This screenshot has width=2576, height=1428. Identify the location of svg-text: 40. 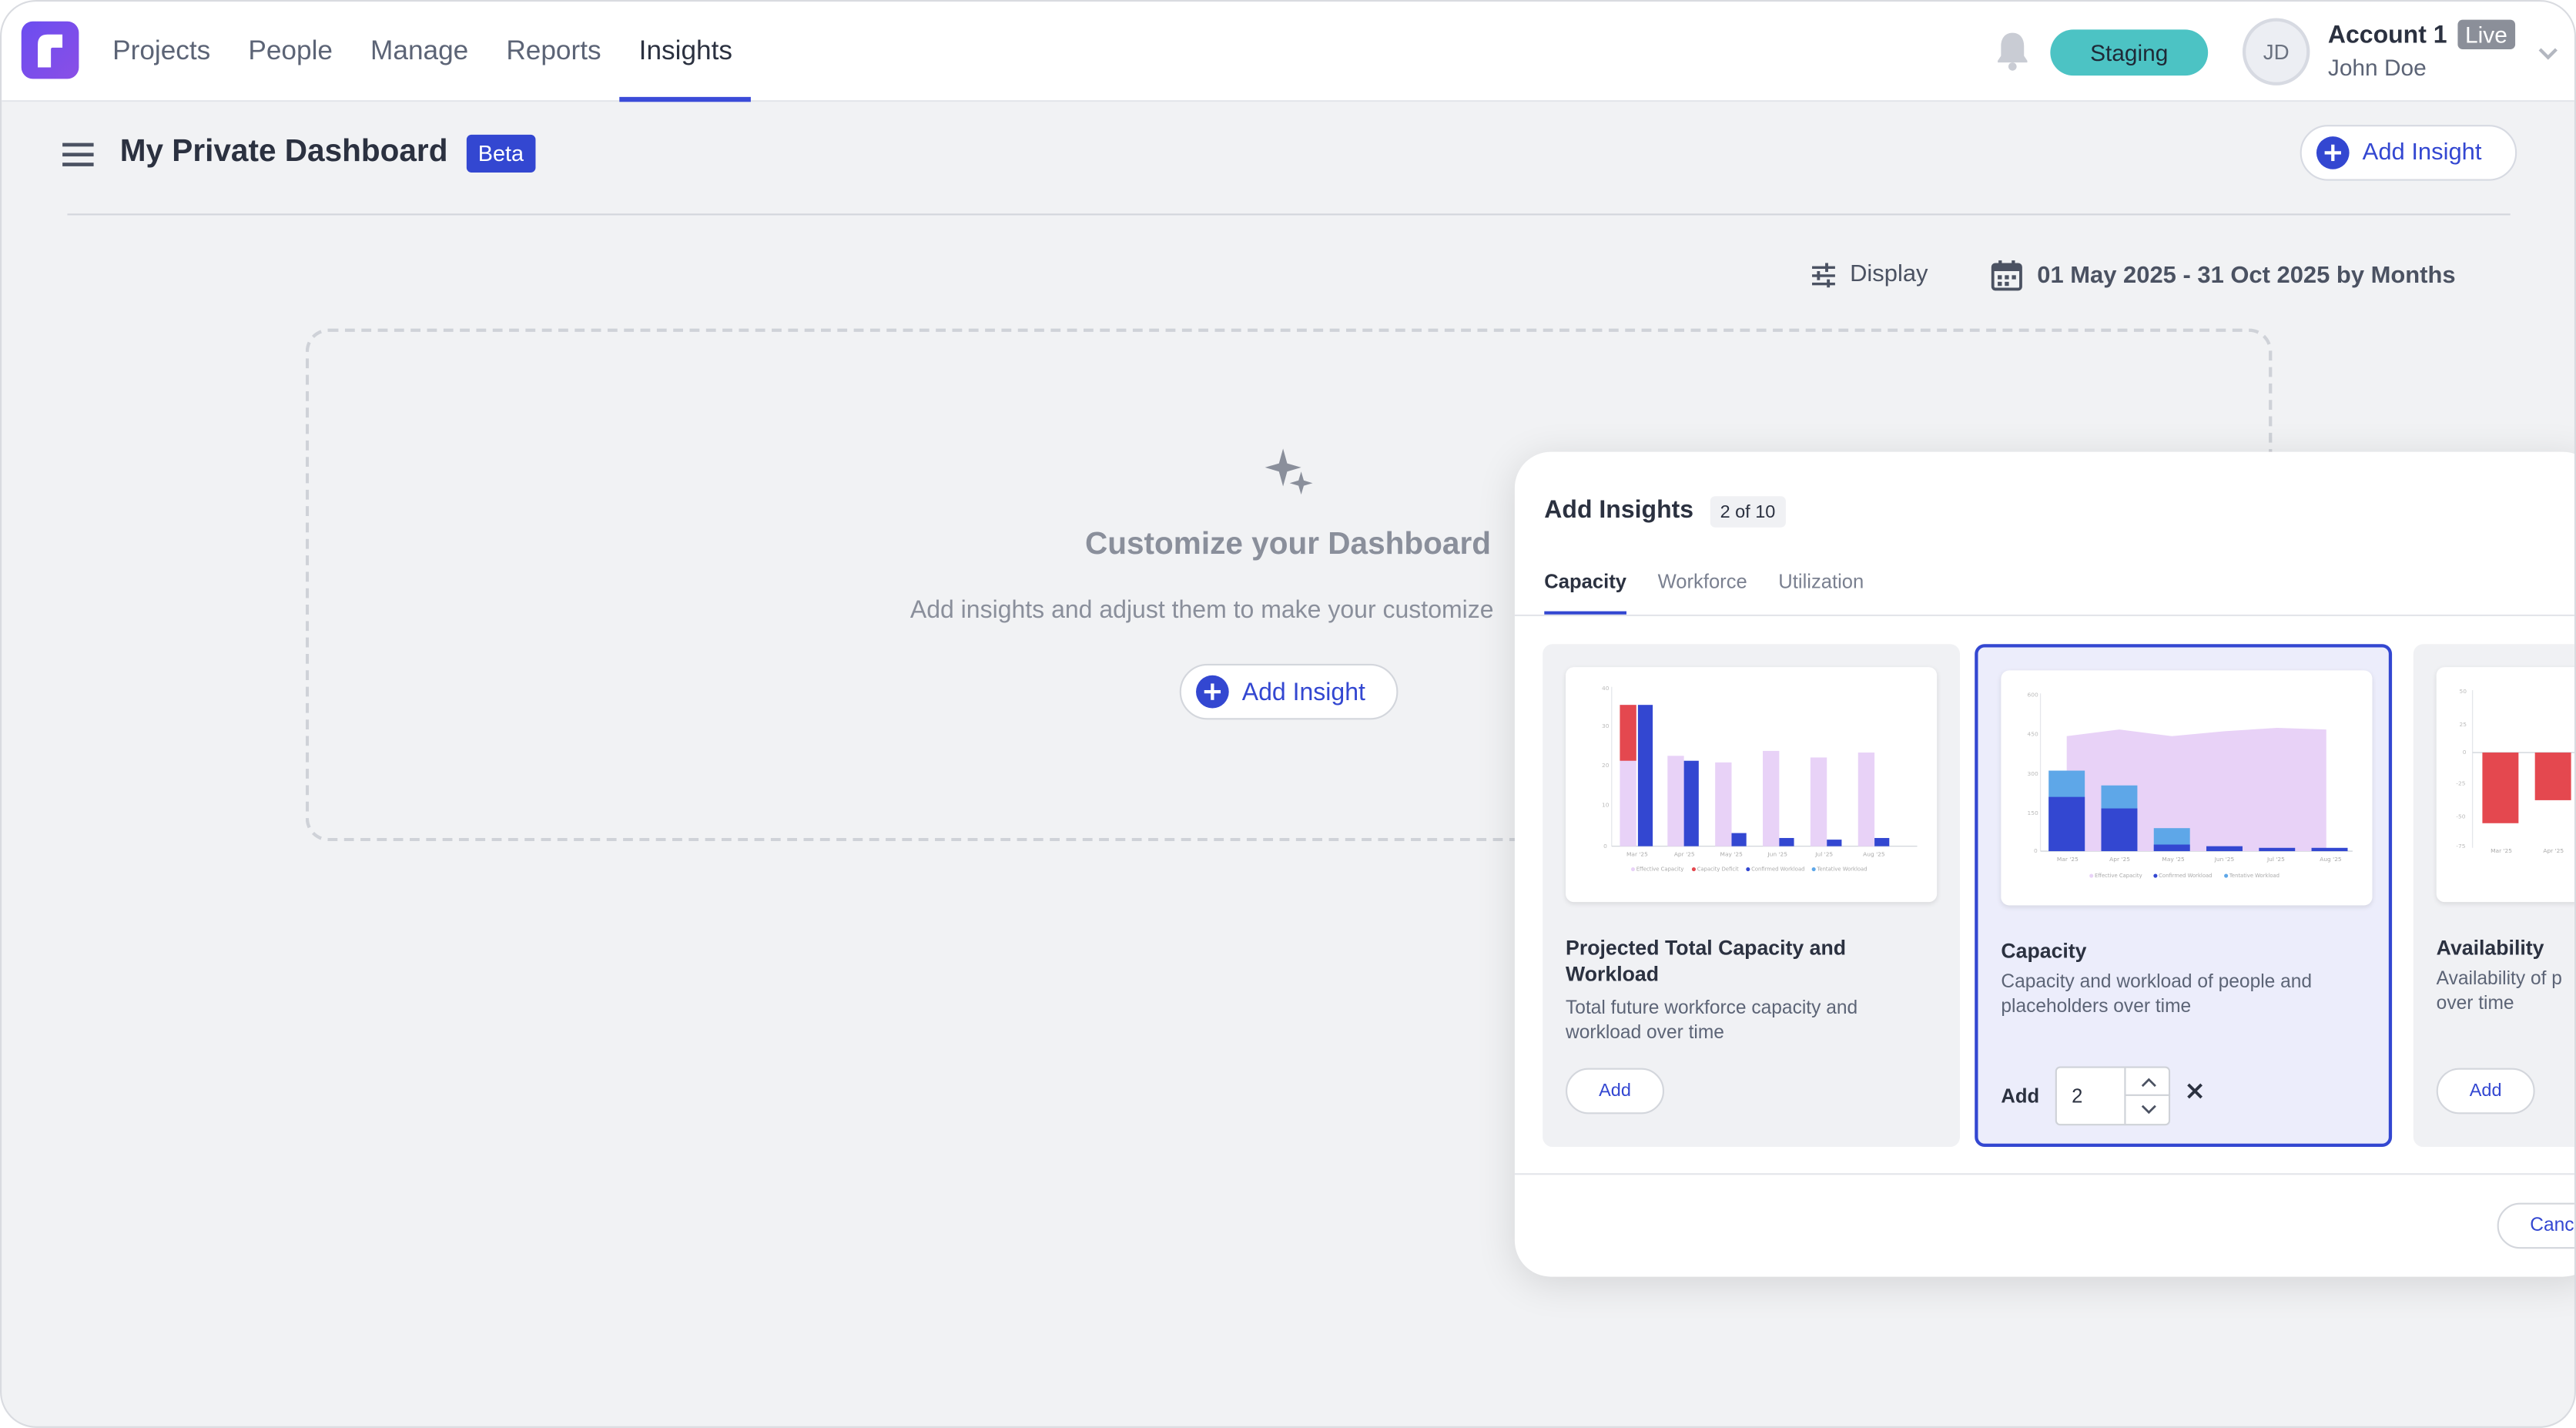
(1606, 688).